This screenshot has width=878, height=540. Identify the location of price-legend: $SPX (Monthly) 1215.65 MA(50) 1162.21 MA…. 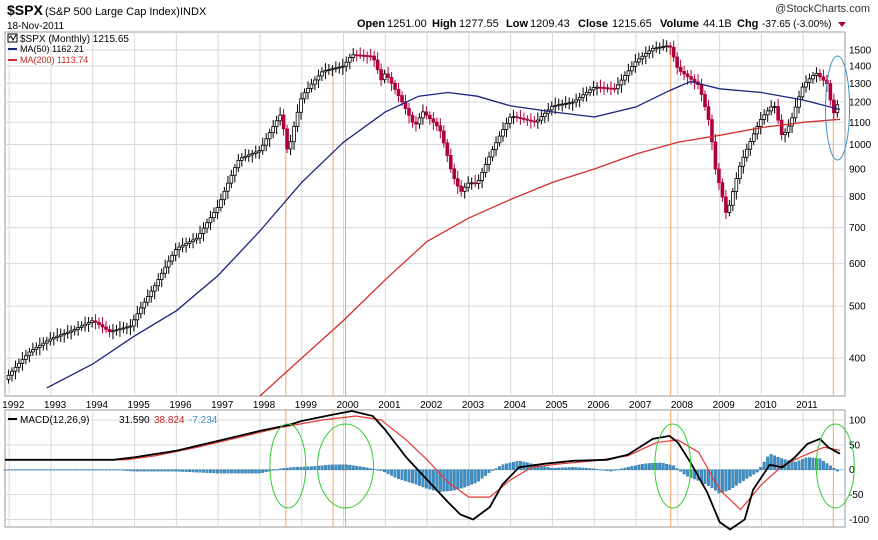
(68, 49).